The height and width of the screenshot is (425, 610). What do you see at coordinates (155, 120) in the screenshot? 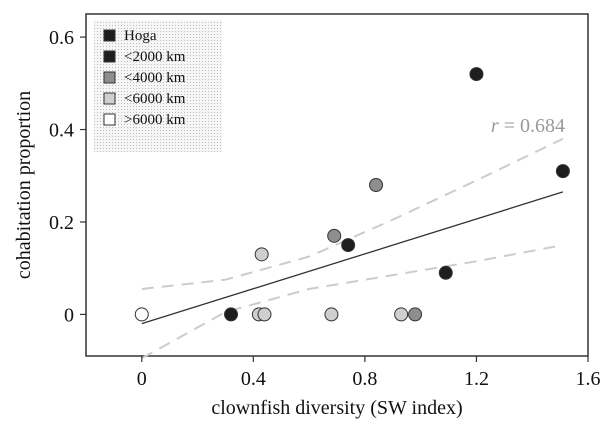
I see `legend-label: >6000 km` at bounding box center [155, 120].